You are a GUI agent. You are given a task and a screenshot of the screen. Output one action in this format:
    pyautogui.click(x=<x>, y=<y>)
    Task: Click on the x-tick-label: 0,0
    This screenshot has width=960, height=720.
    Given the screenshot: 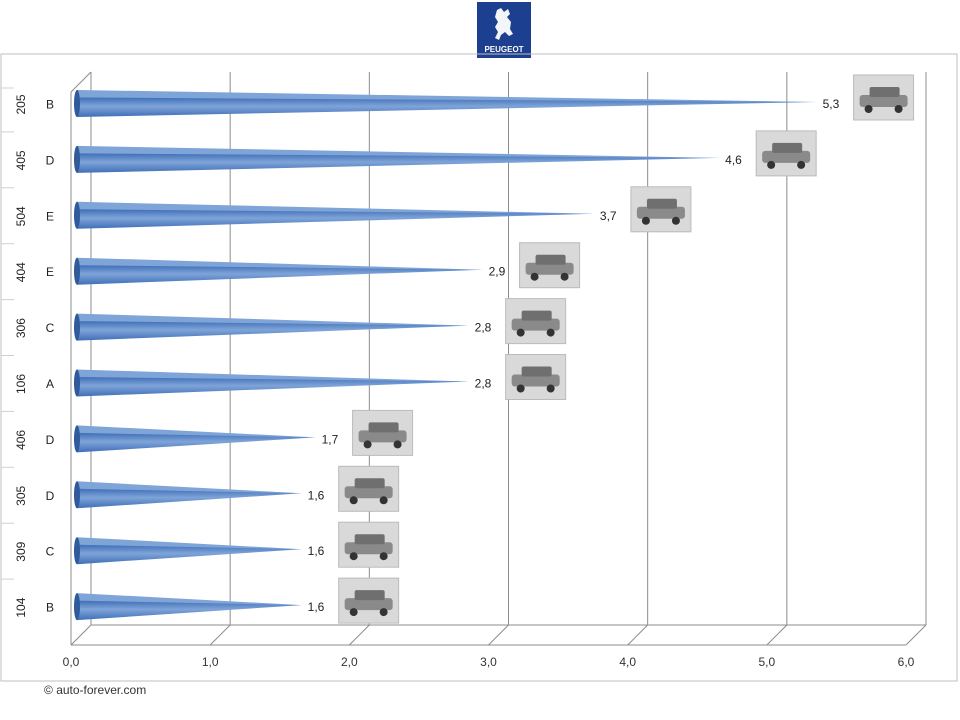 What is the action you would take?
    pyautogui.click(x=71, y=662)
    